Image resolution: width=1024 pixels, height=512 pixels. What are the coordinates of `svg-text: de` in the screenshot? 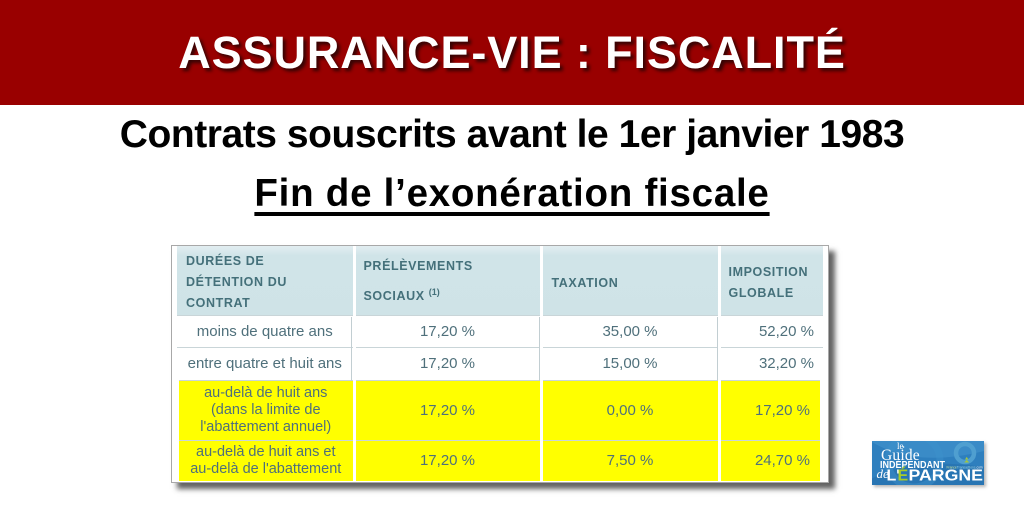 It's located at (883, 473).